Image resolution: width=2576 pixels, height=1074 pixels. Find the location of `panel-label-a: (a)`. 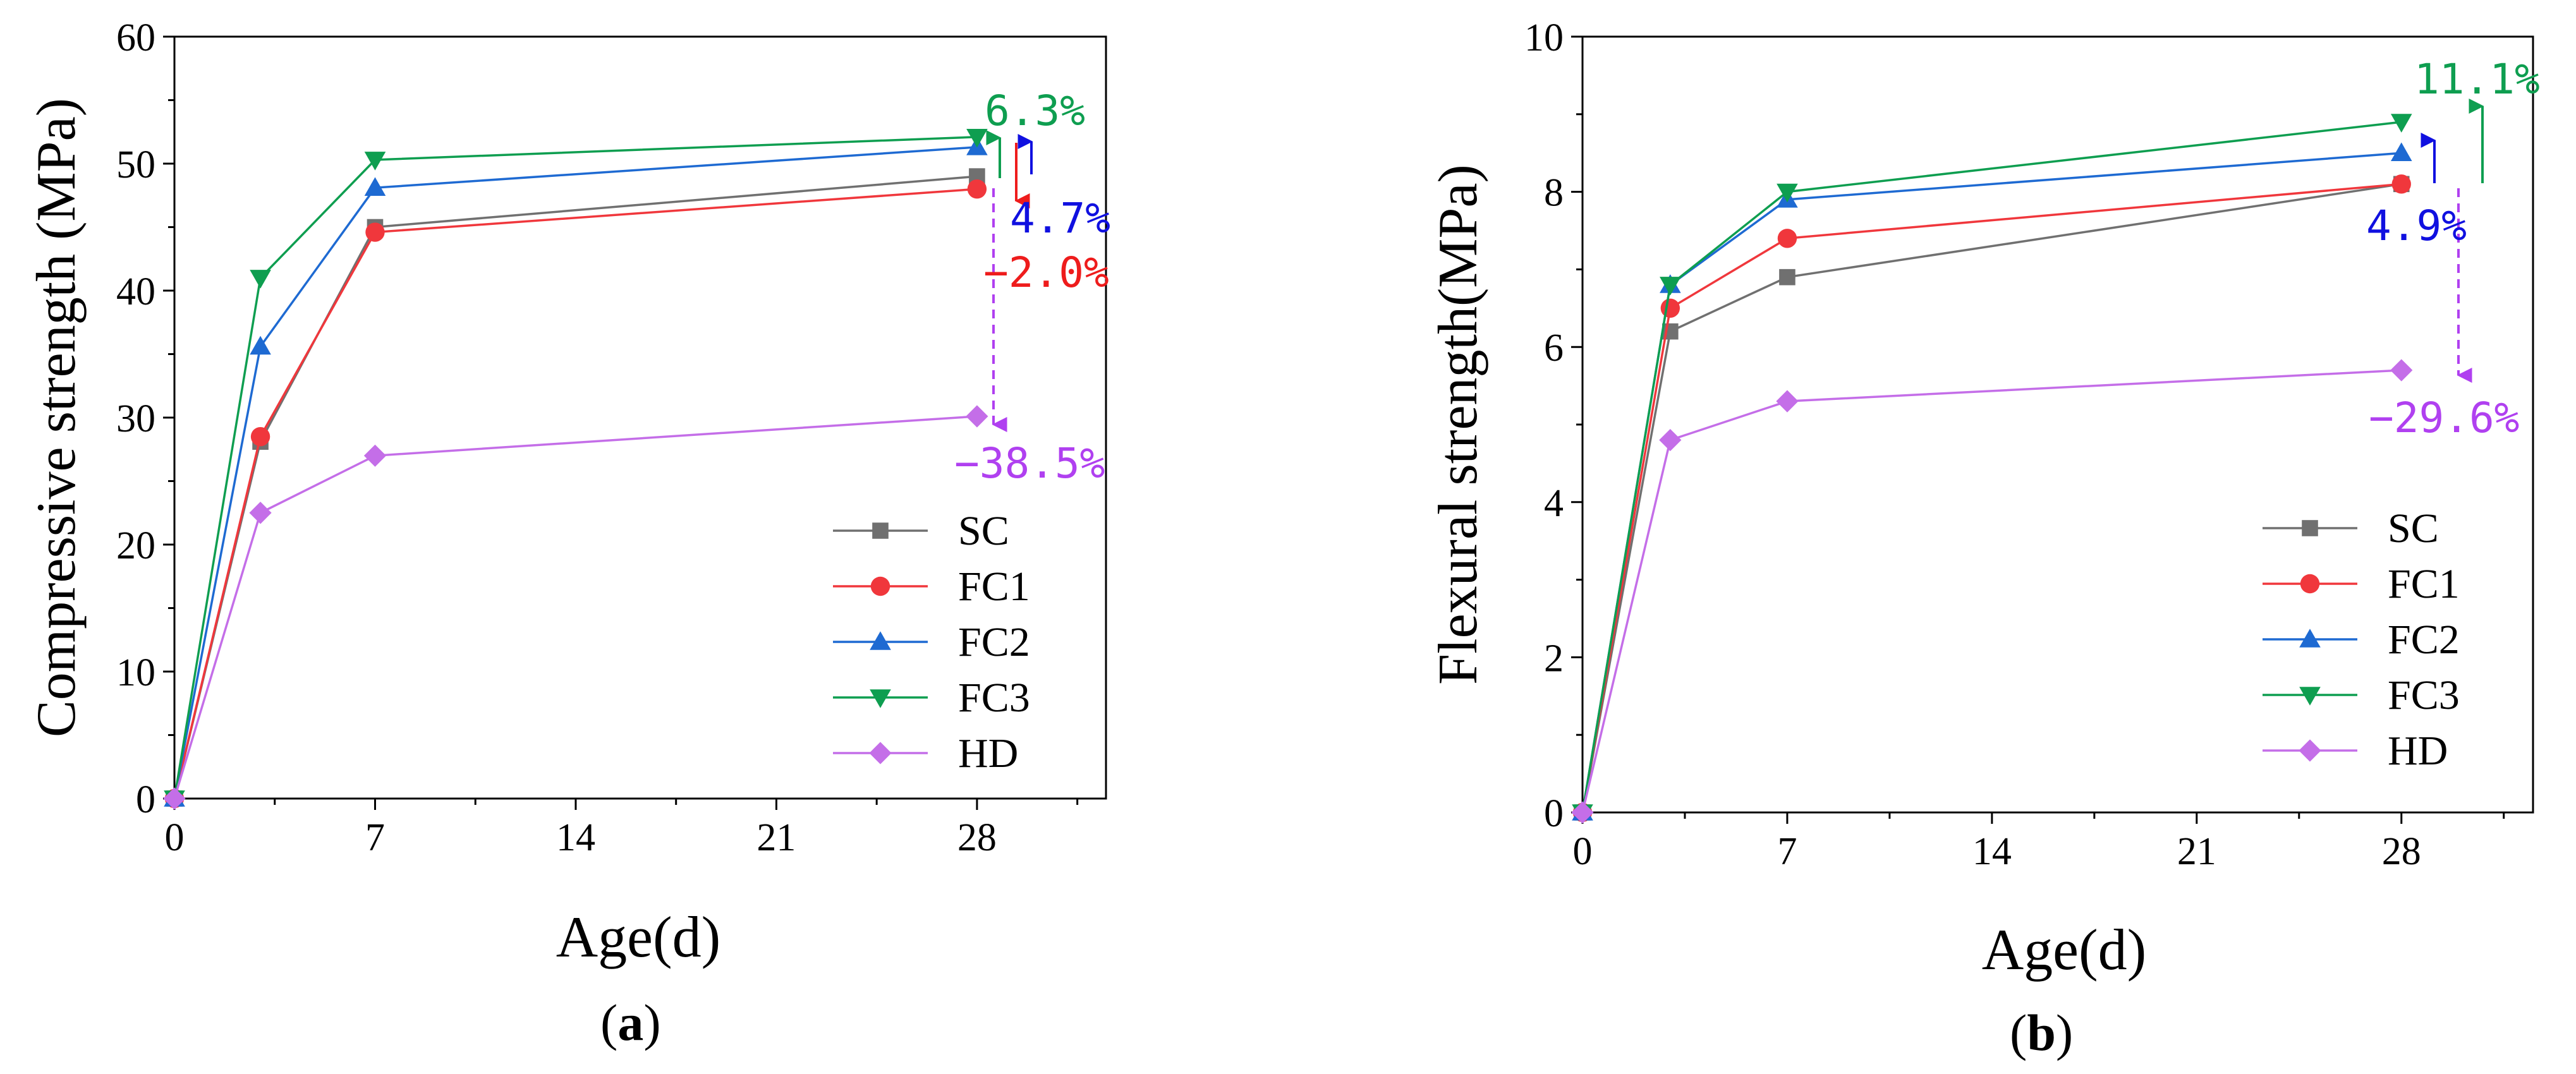

panel-label-a: (a) is located at coordinates (630, 1022).